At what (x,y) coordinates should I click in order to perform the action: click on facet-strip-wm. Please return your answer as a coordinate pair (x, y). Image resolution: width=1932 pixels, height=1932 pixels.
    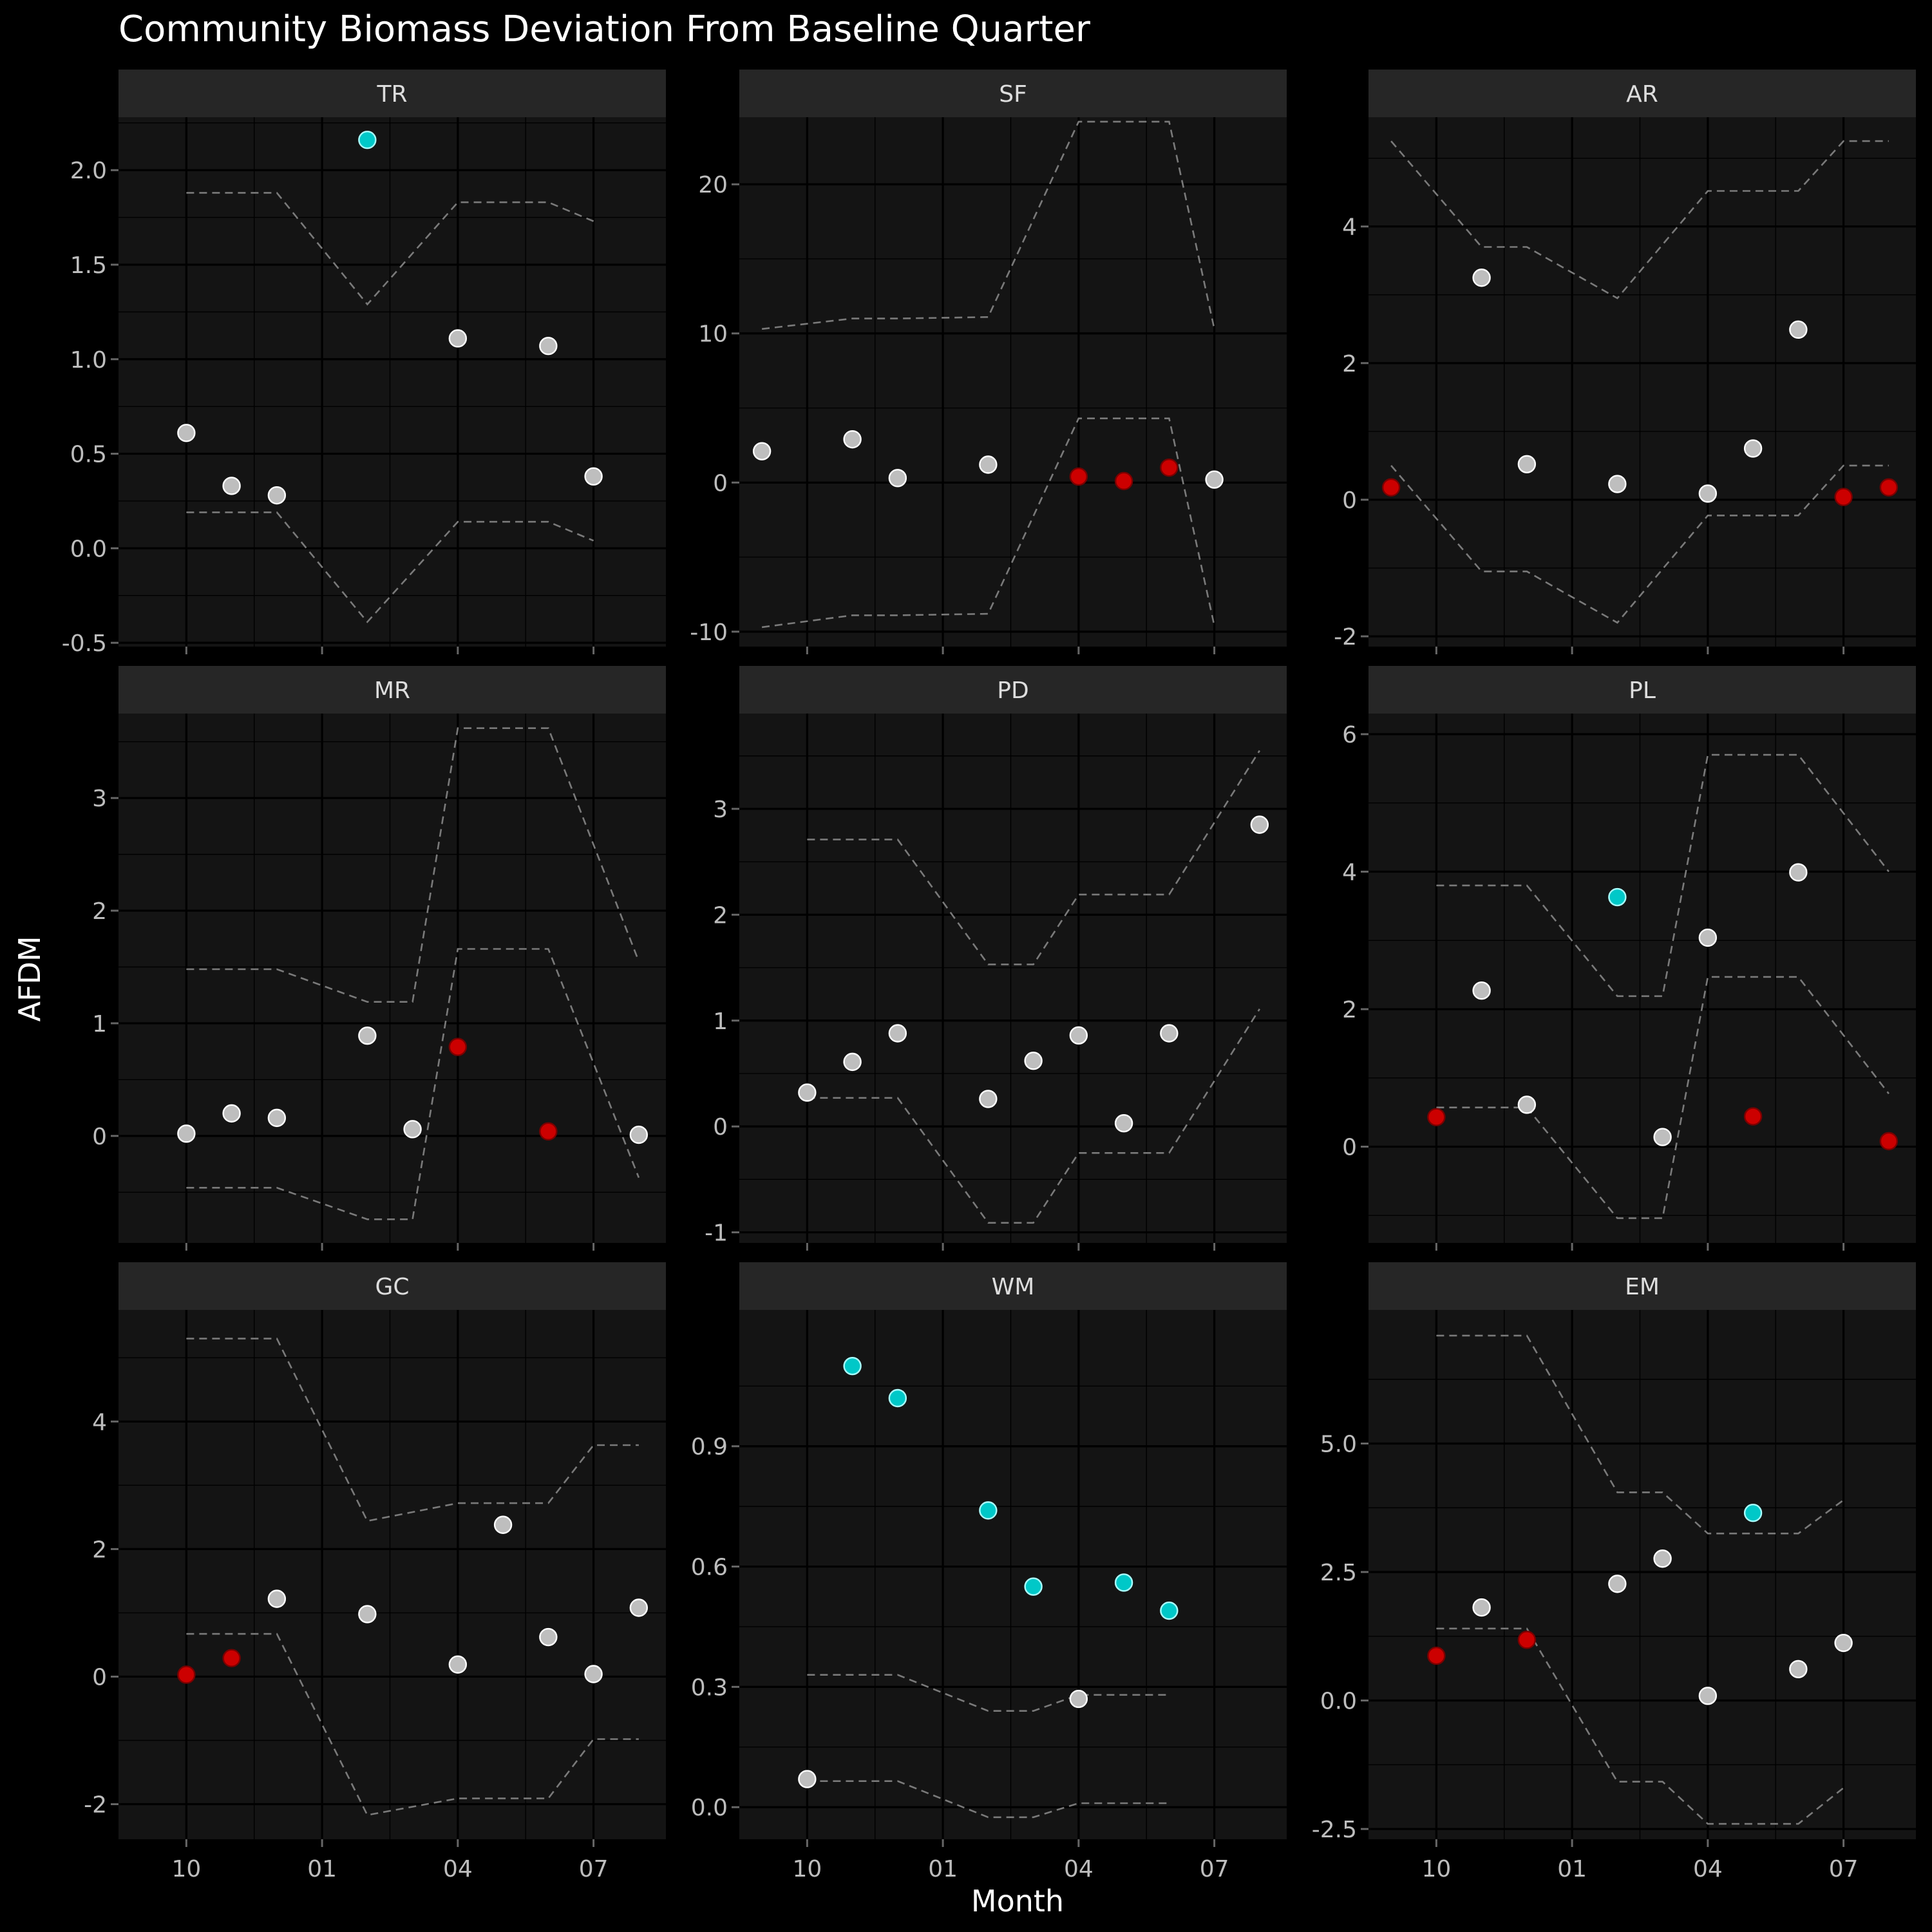
    Looking at the image, I should click on (1013, 1286).